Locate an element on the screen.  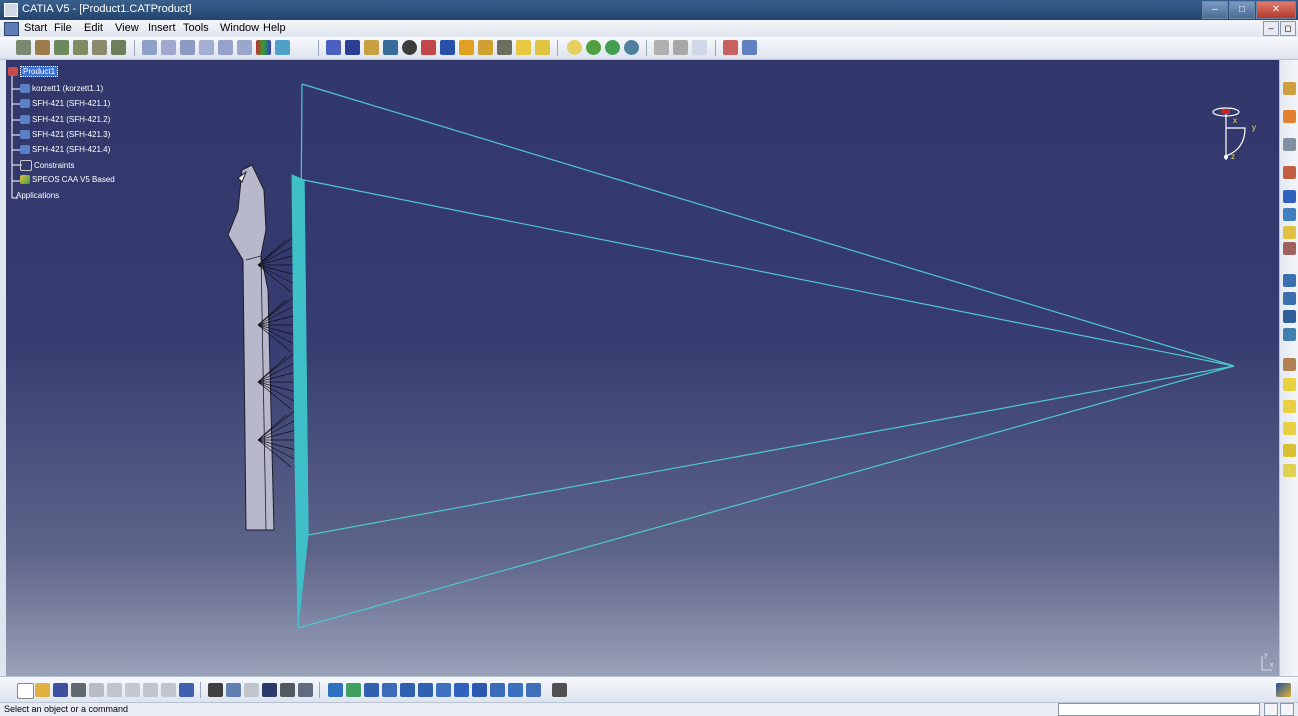
window-tool-icon is located at coordinates (699, 47).